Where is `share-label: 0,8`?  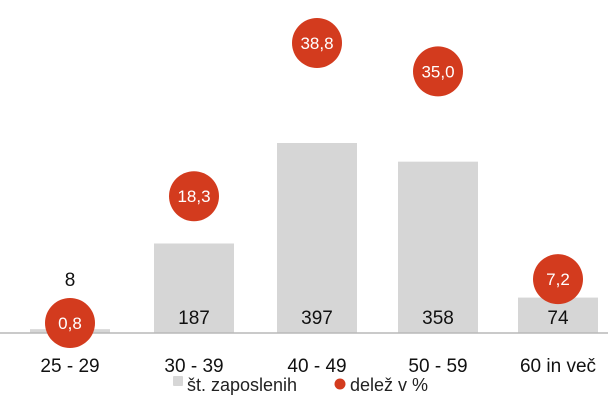
share-label: 0,8 is located at coordinates (70, 323).